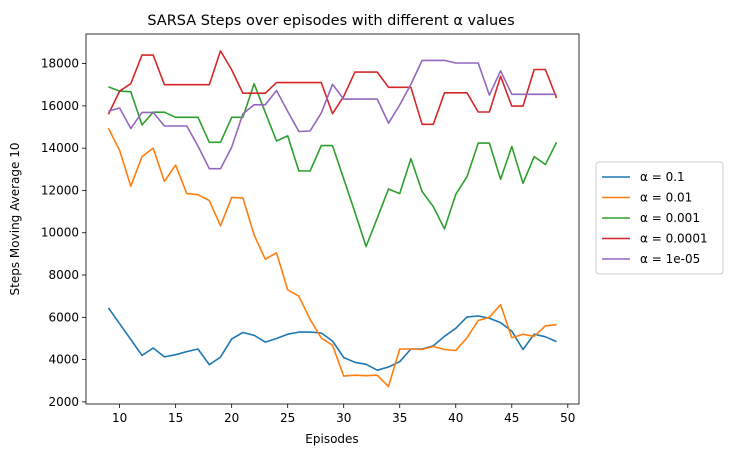 The height and width of the screenshot is (457, 731). Describe the element at coordinates (60, 106) in the screenshot. I see `y-tick-label: 16000` at that location.